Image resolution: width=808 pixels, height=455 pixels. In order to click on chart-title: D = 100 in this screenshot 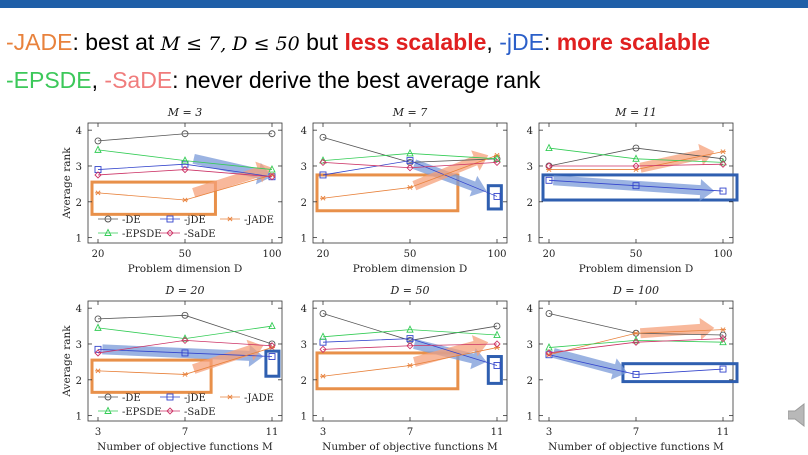, I will do `click(635, 290)`.